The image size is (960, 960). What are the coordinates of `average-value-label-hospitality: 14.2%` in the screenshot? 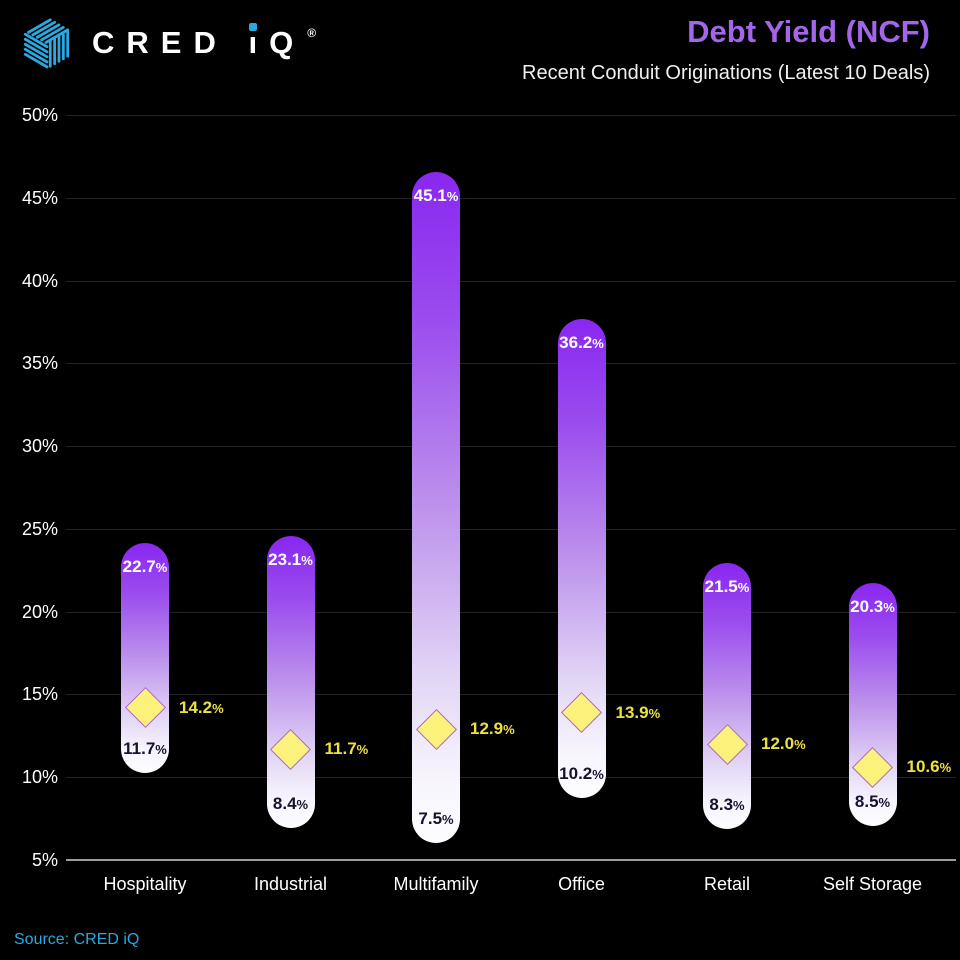 It's located at (201, 707).